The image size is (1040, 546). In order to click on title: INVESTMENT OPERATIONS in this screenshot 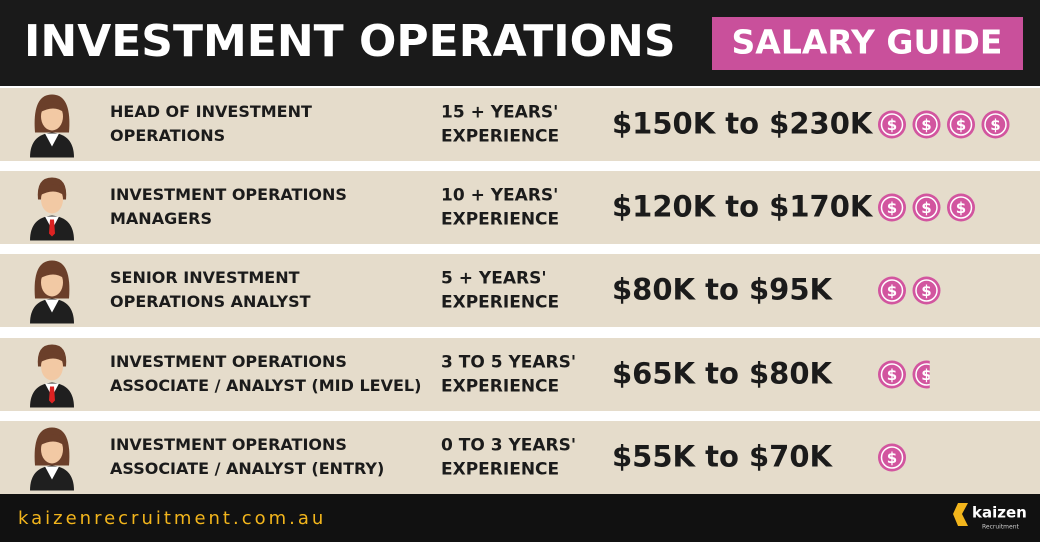, I will do `click(350, 41)`.